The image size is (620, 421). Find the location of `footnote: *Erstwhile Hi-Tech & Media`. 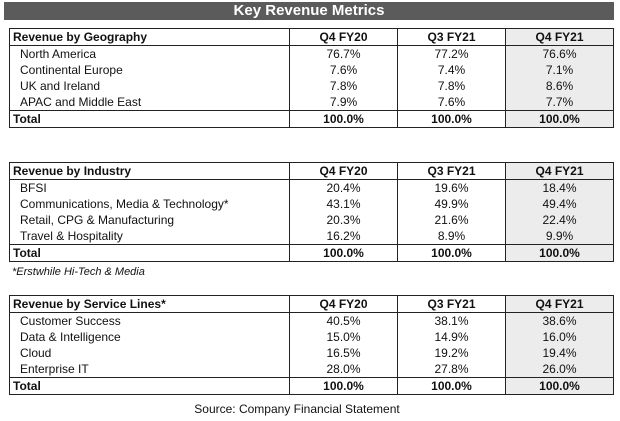

footnote: *Erstwhile Hi-Tech & Media is located at coordinates (78, 272).